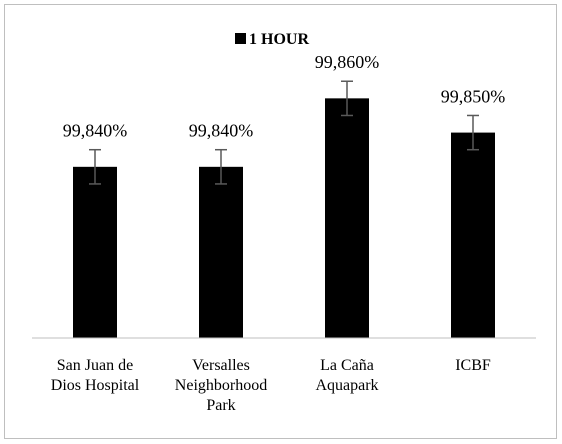 This screenshot has width=562, height=444. Describe the element at coordinates (279, 39) in the screenshot. I see `legend-label: 1 HOUR` at that location.